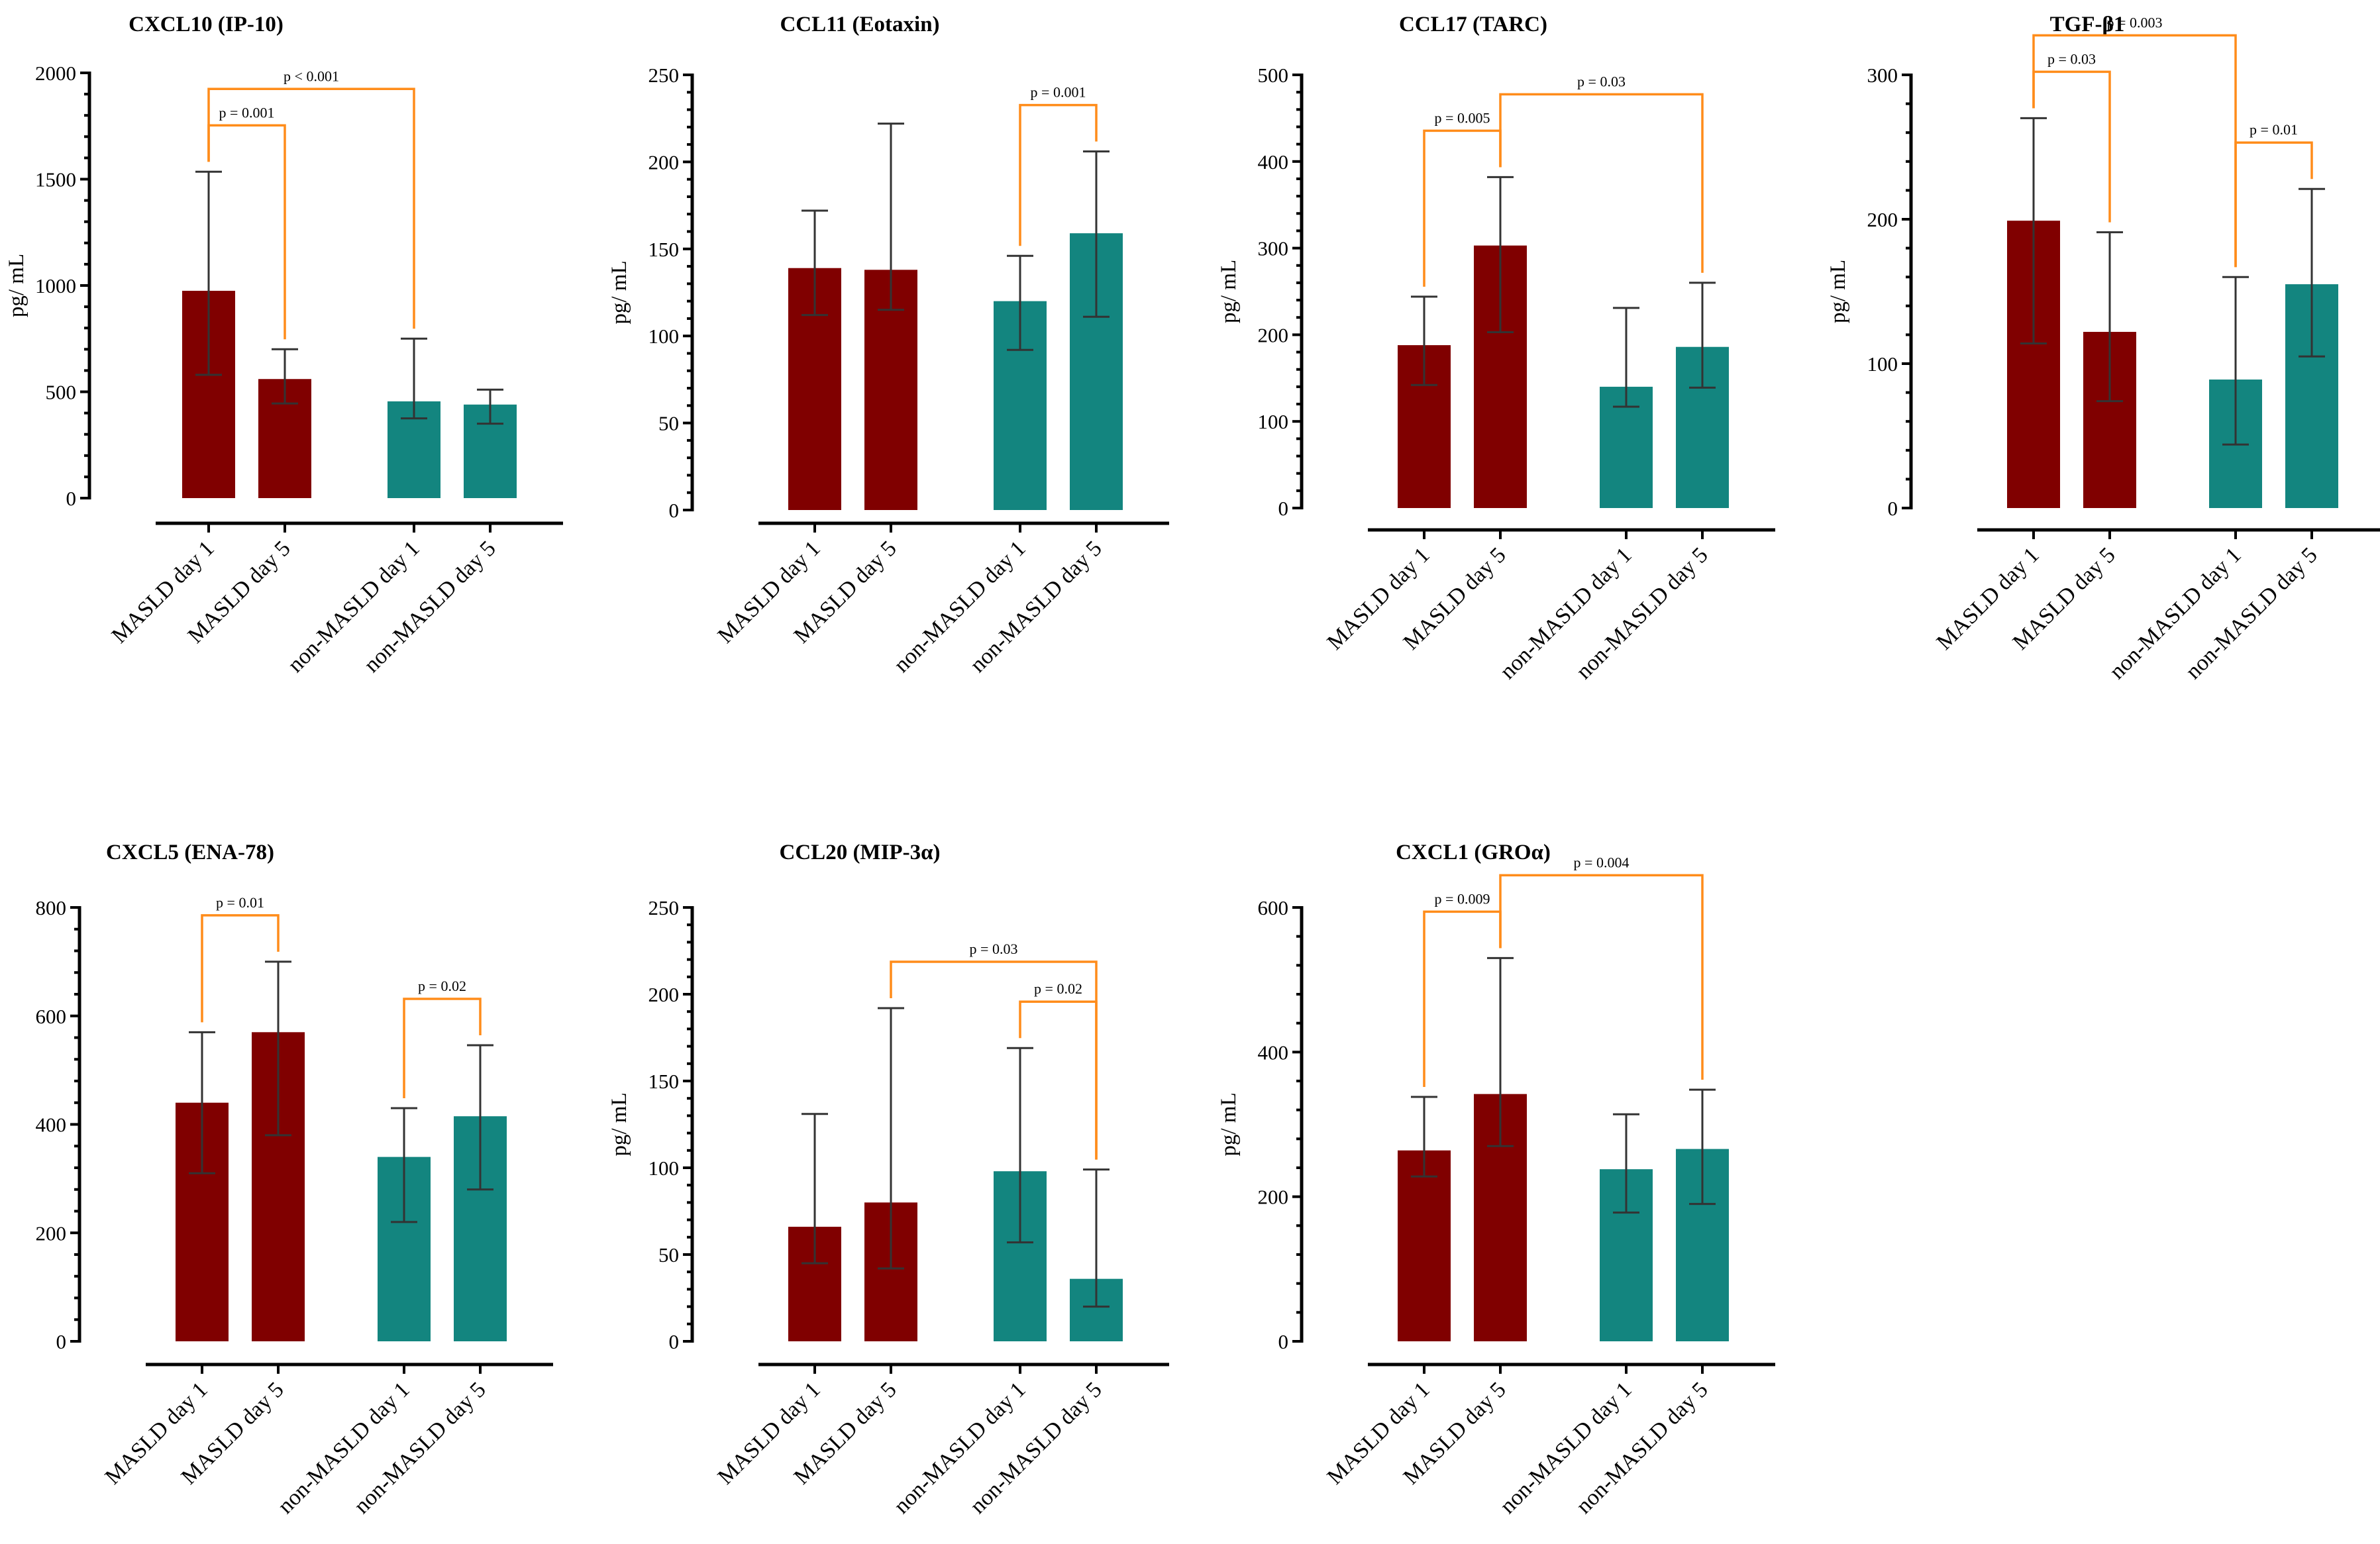  Describe the element at coordinates (51, 907) in the screenshot. I see `y-tick-label: 800` at that location.